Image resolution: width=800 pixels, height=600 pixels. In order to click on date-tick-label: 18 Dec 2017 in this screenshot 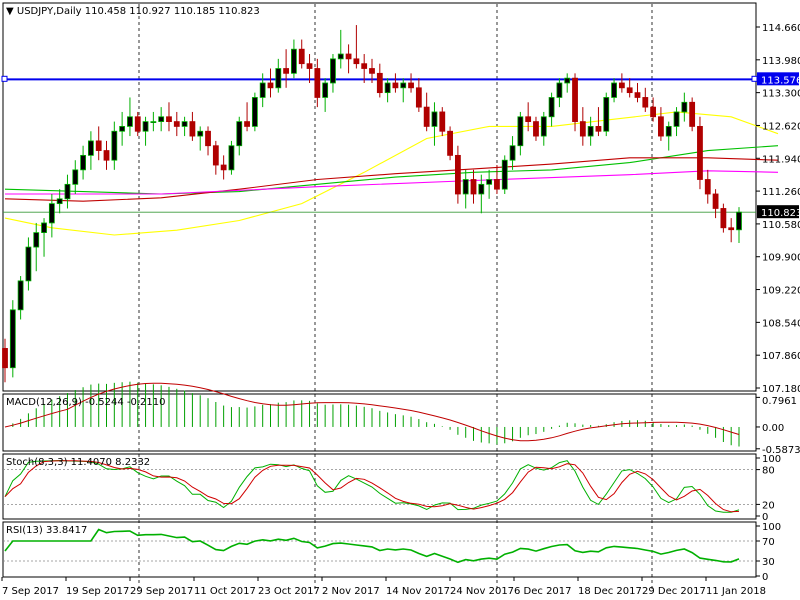, I will do `click(610, 591)`.